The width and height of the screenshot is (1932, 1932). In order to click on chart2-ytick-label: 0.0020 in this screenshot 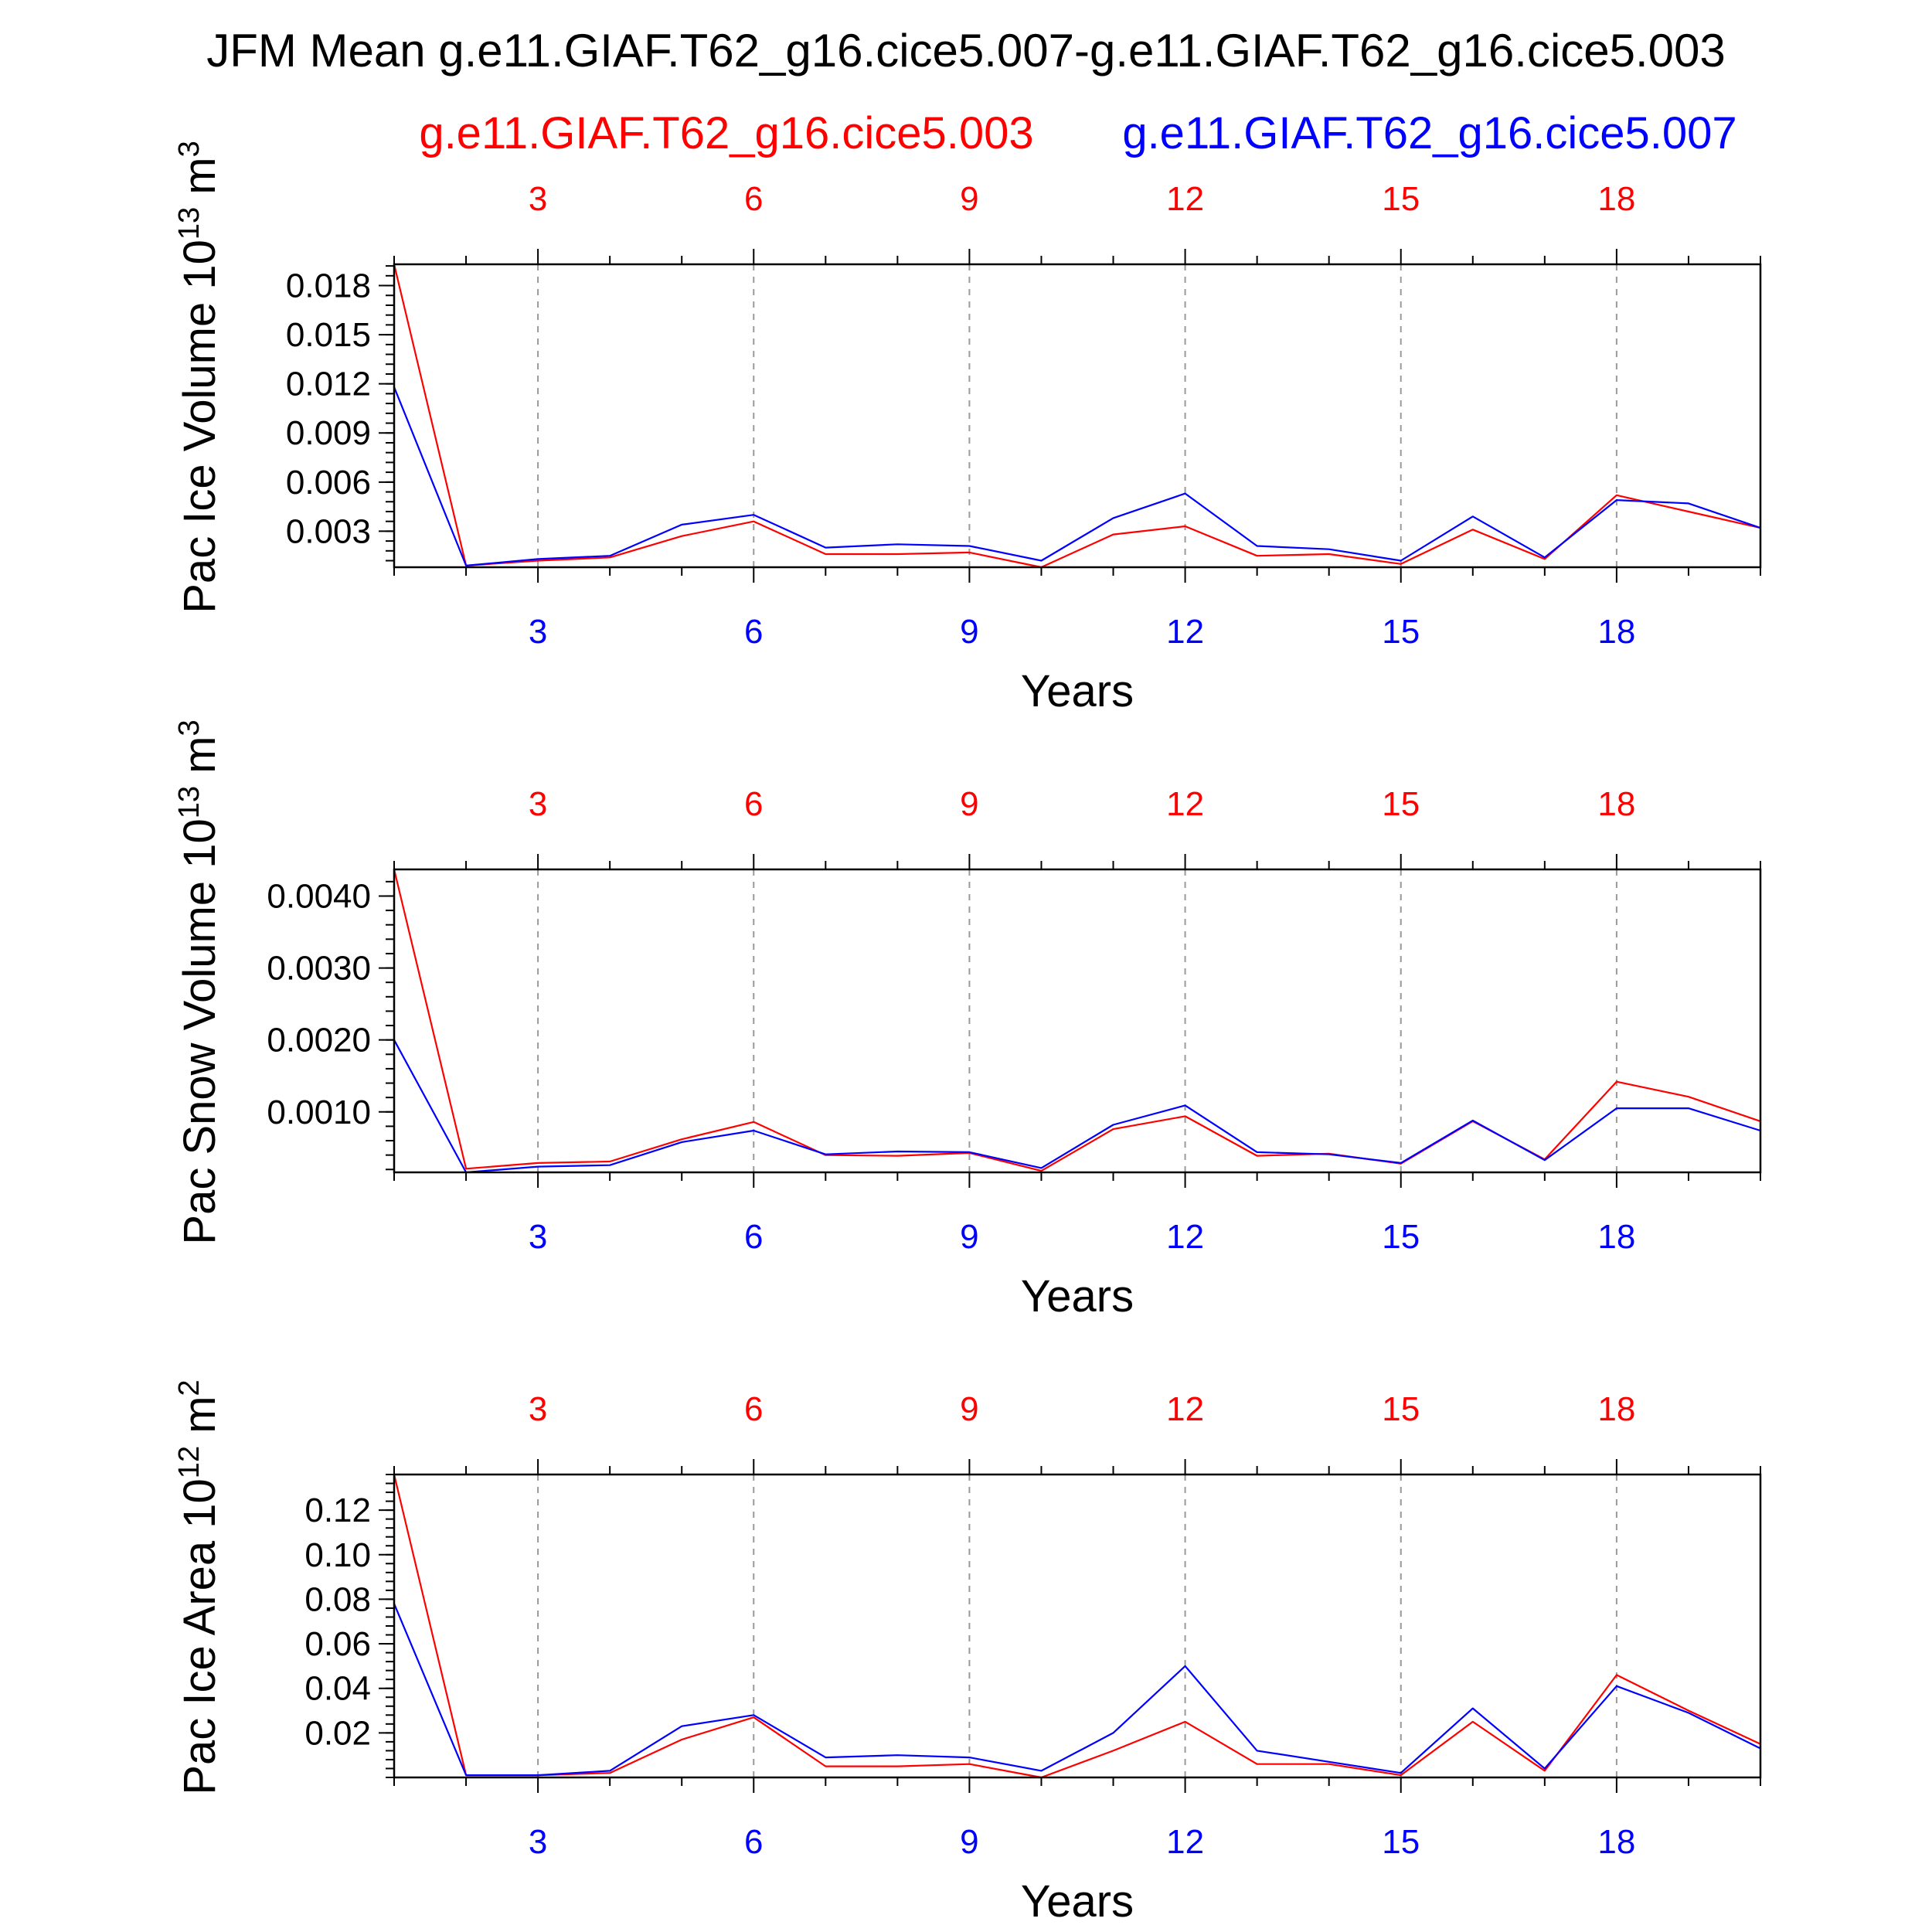, I will do `click(319, 1041)`.